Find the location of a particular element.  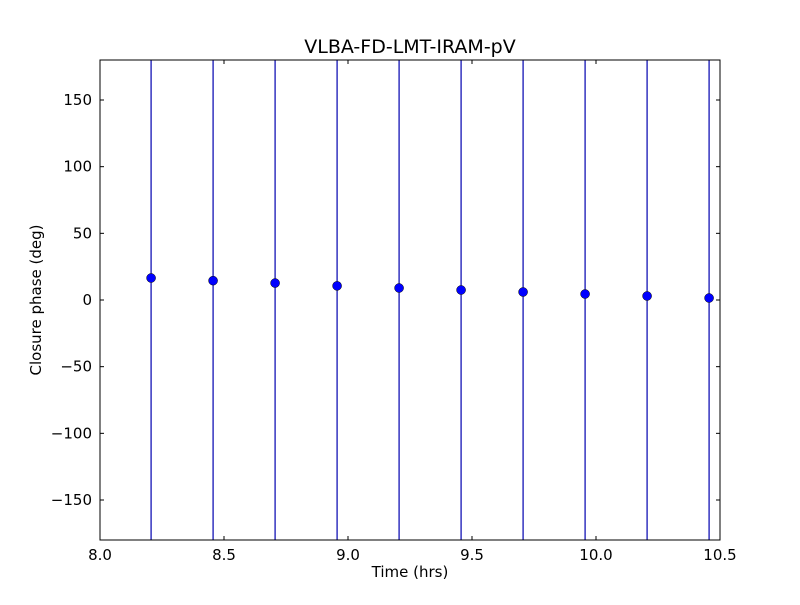

y-tick-label: −50 is located at coordinates (76, 367).